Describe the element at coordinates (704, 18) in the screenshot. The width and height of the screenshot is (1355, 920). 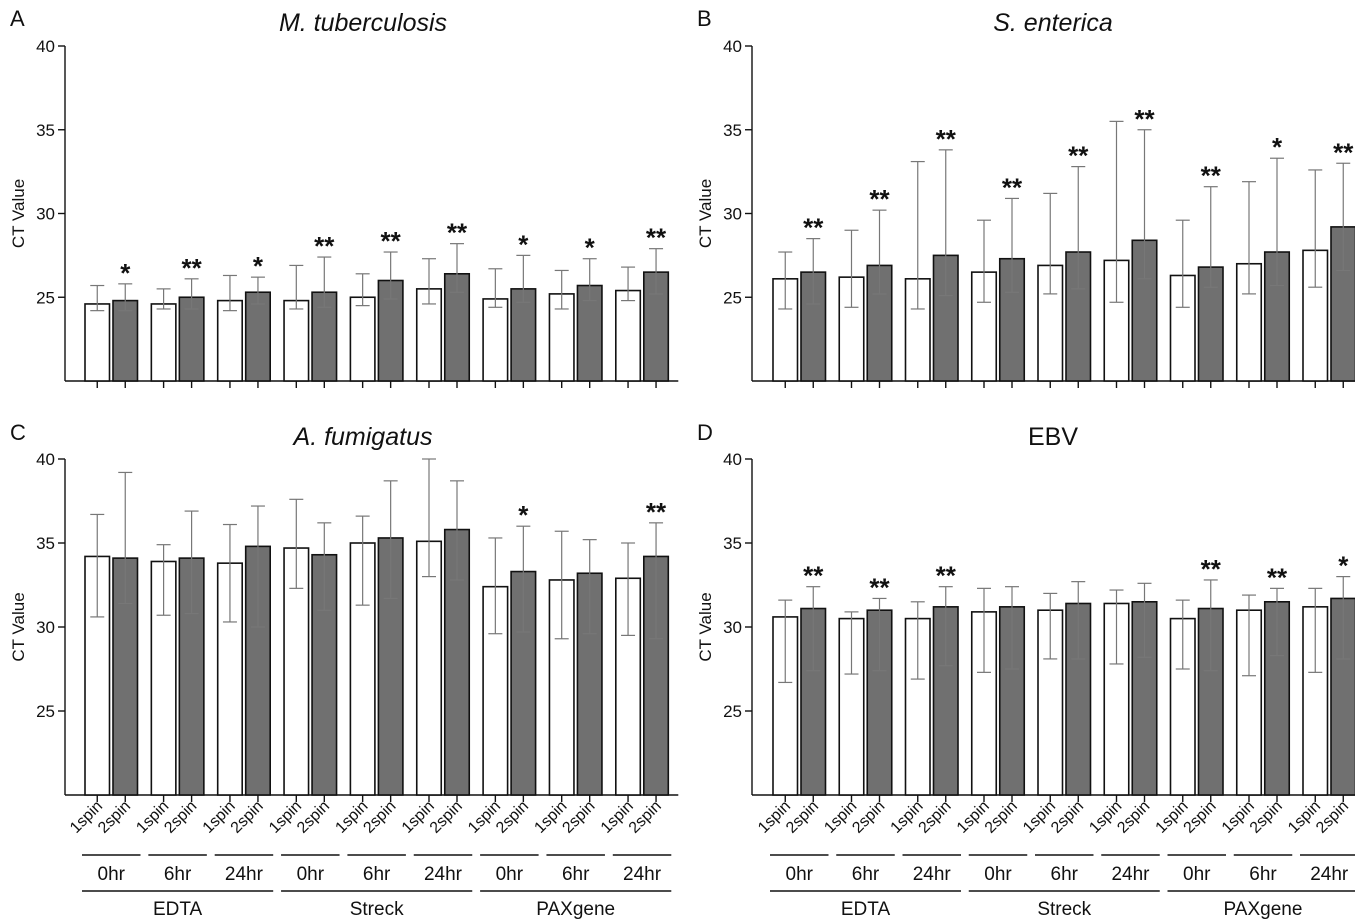
I see `panel-letter: B` at that location.